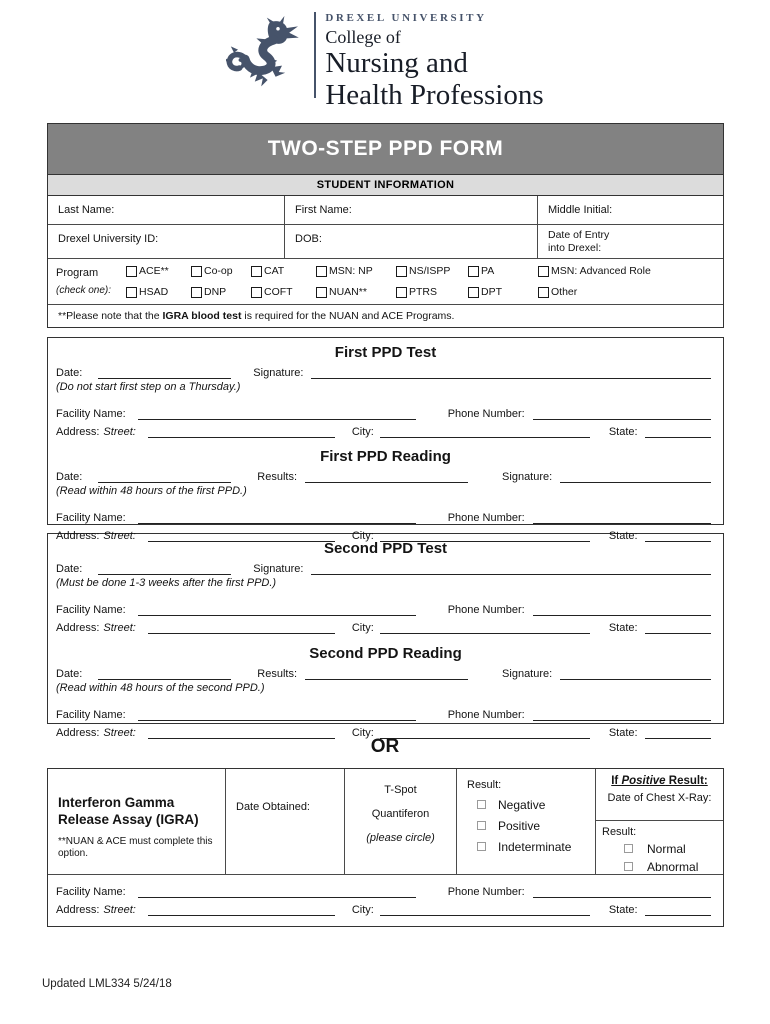 This screenshot has width=770, height=1024. Describe the element at coordinates (91, 891) in the screenshot. I see `facility-name-label: Facility Name:` at that location.